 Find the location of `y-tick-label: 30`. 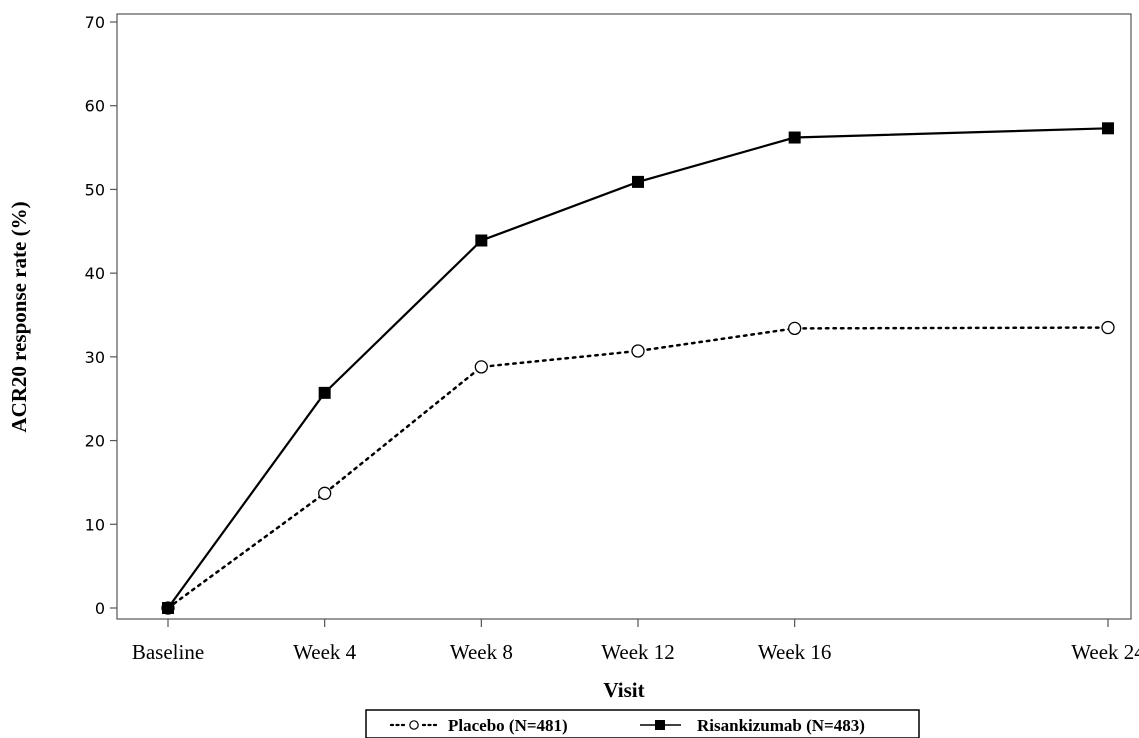

y-tick-label: 30 is located at coordinates (95, 357).